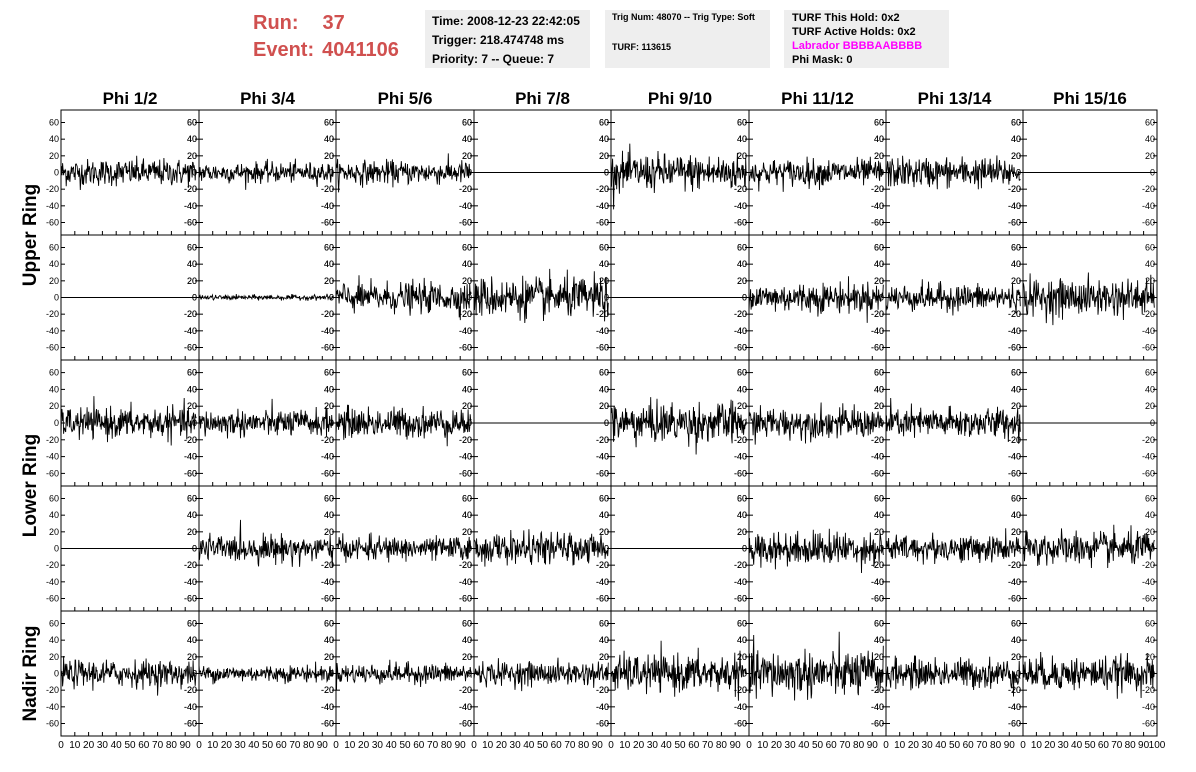 The width and height of the screenshot is (1196, 772). I want to click on x-tick-label: 0, so click(749, 745).